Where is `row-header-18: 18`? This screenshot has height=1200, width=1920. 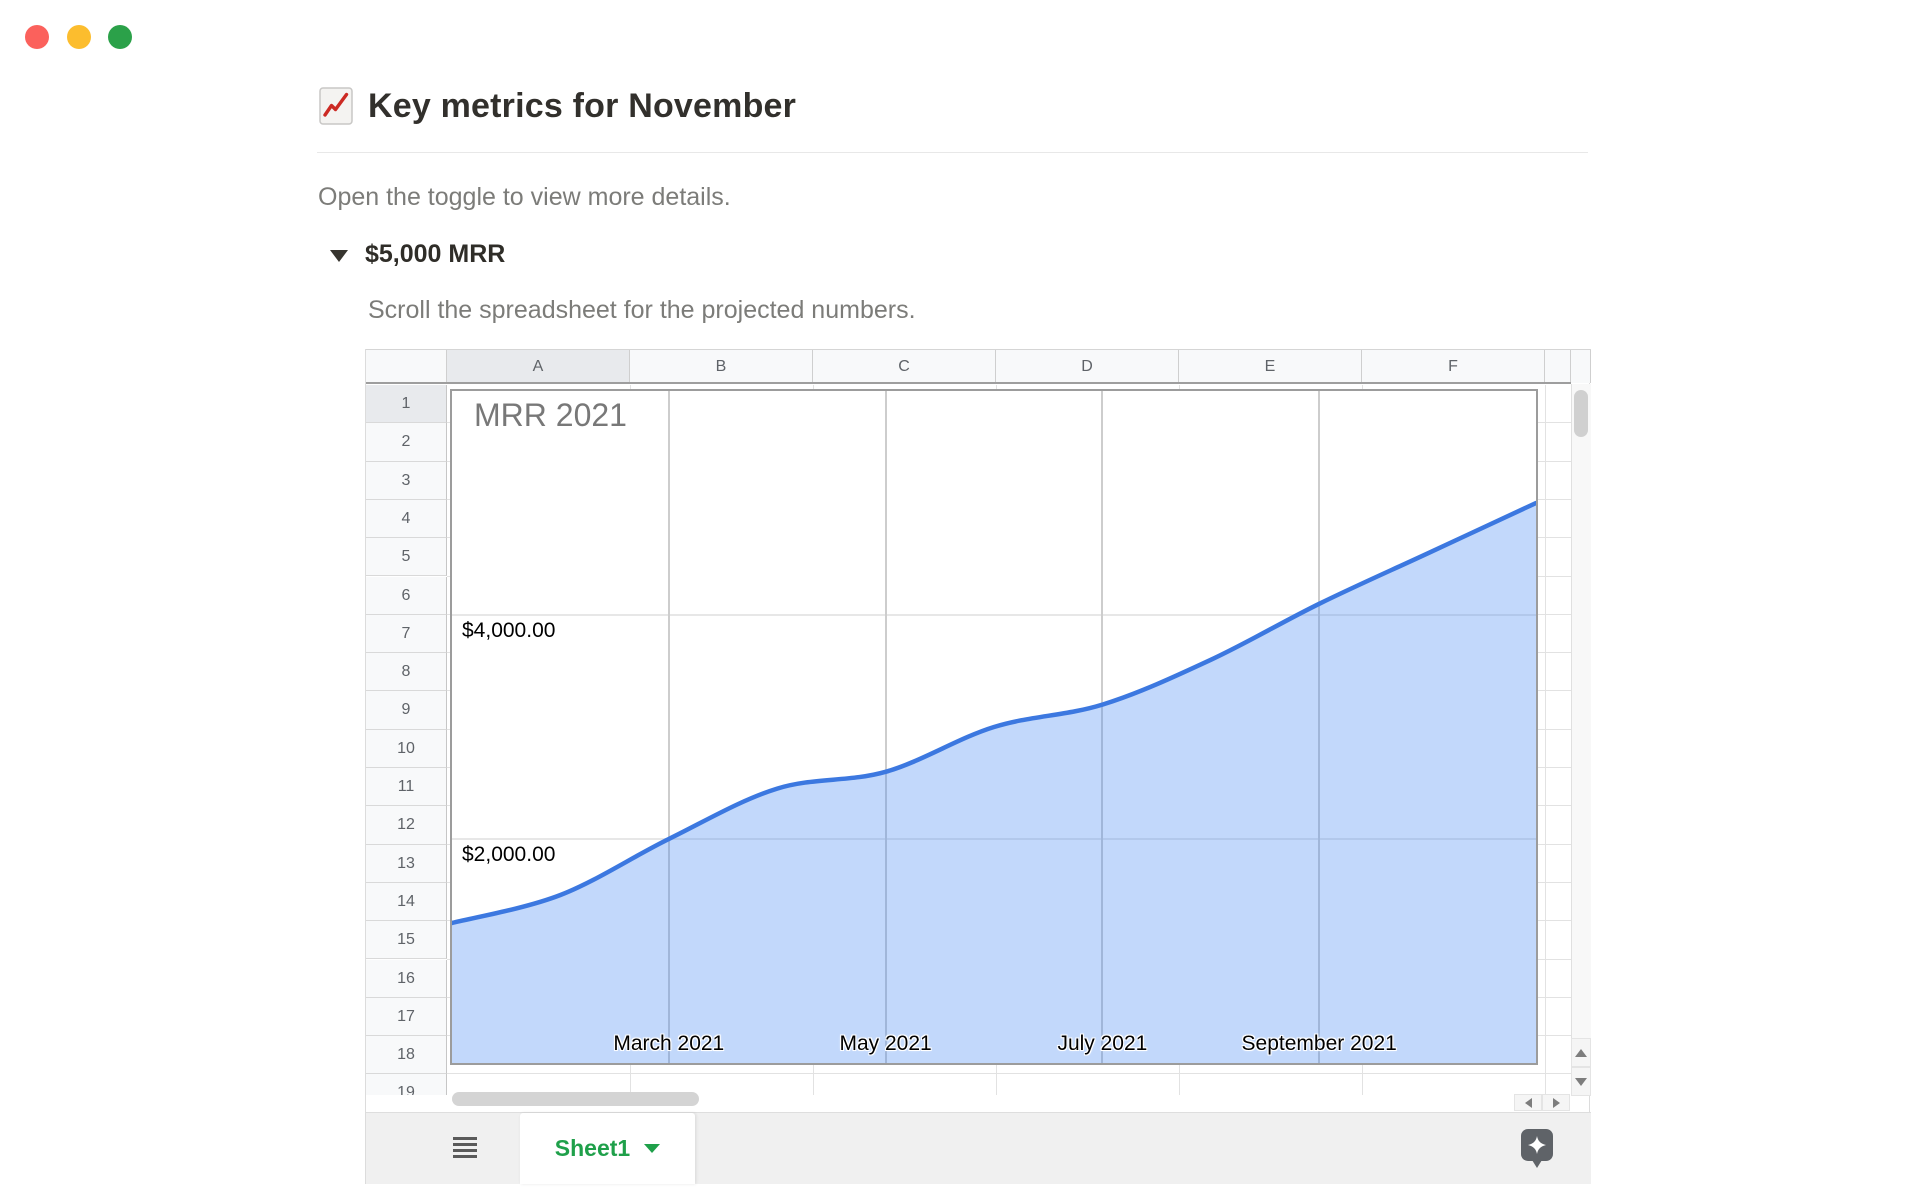 row-header-18: 18 is located at coordinates (406, 1055).